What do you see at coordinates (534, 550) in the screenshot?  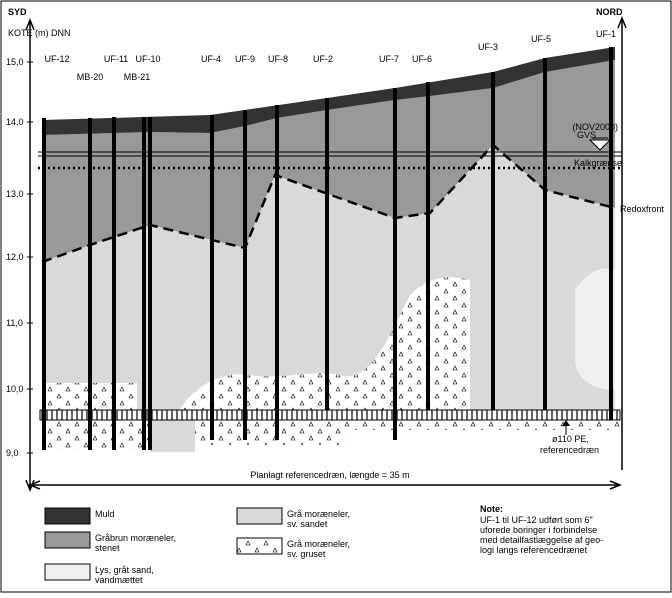 I see `note-line: logi langs referencedrænet` at bounding box center [534, 550].